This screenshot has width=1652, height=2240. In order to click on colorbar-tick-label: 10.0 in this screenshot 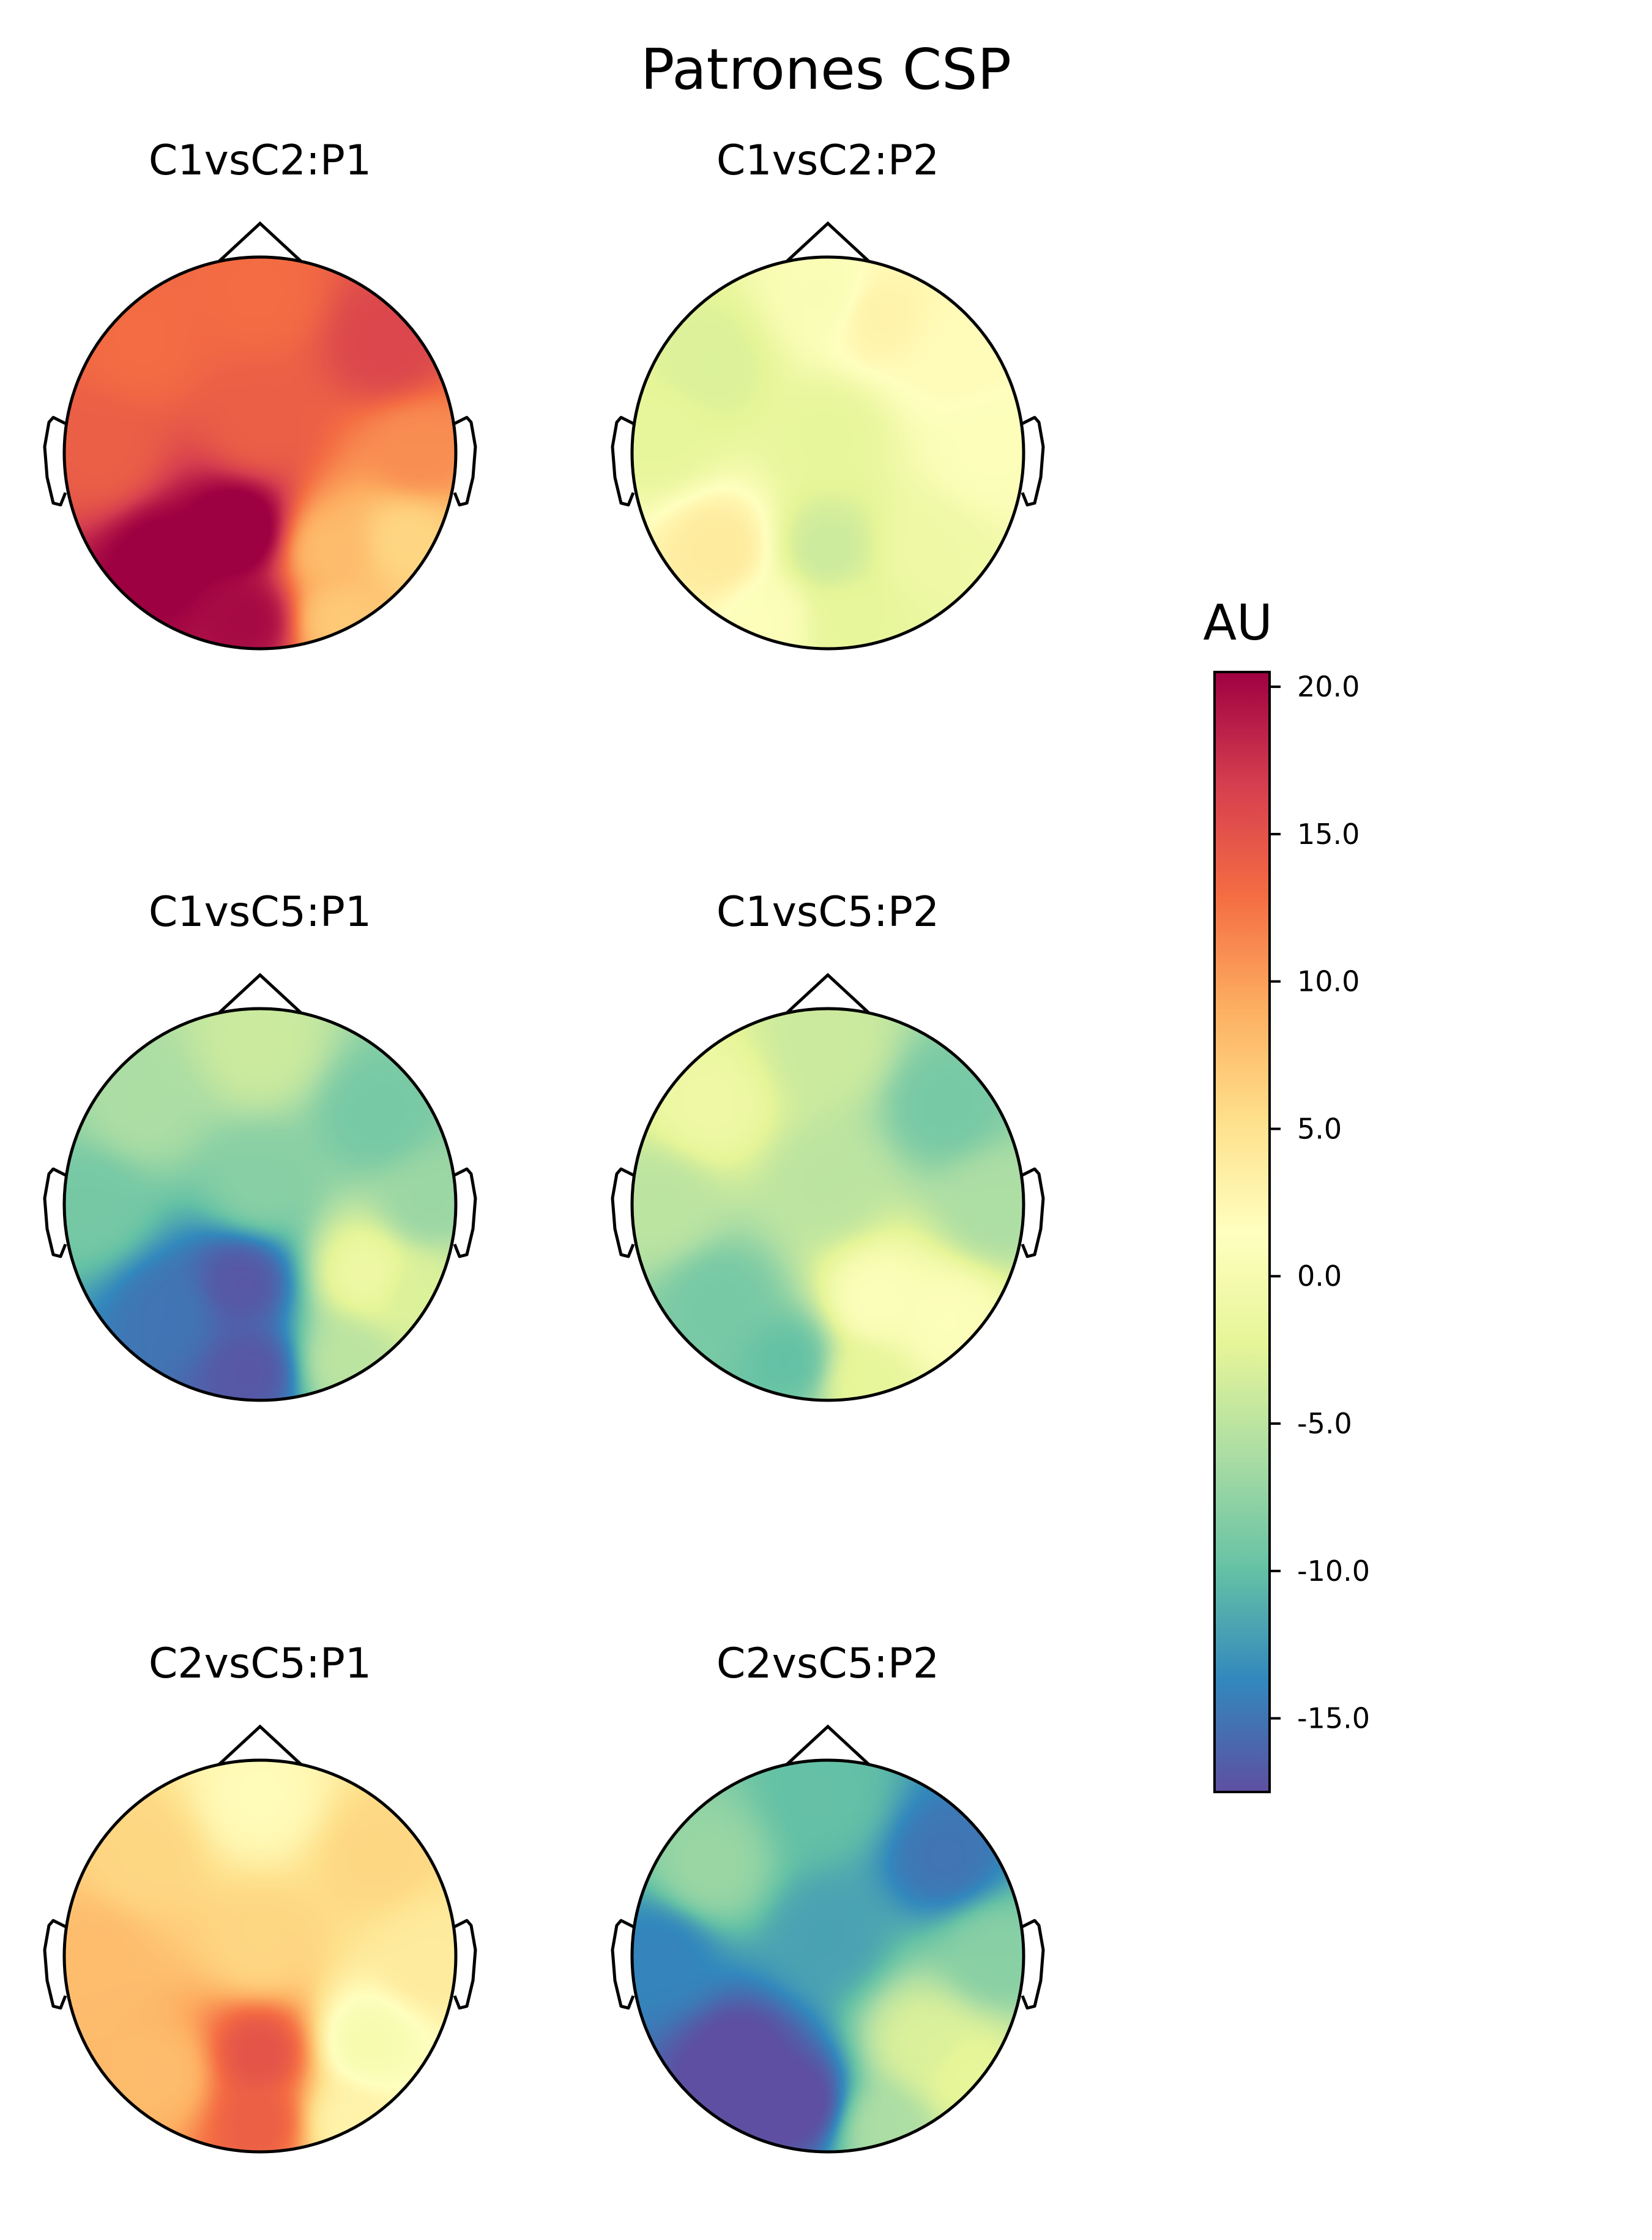, I will do `click(1328, 981)`.